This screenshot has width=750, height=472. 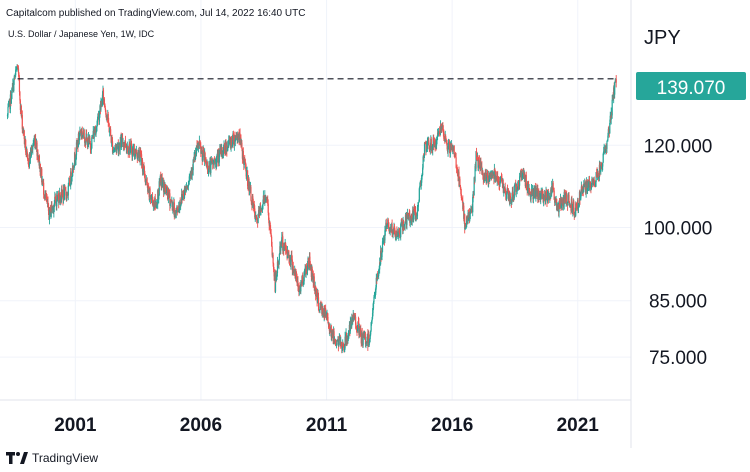 What do you see at coordinates (678, 228) in the screenshot?
I see `y-tick-label: 100.000` at bounding box center [678, 228].